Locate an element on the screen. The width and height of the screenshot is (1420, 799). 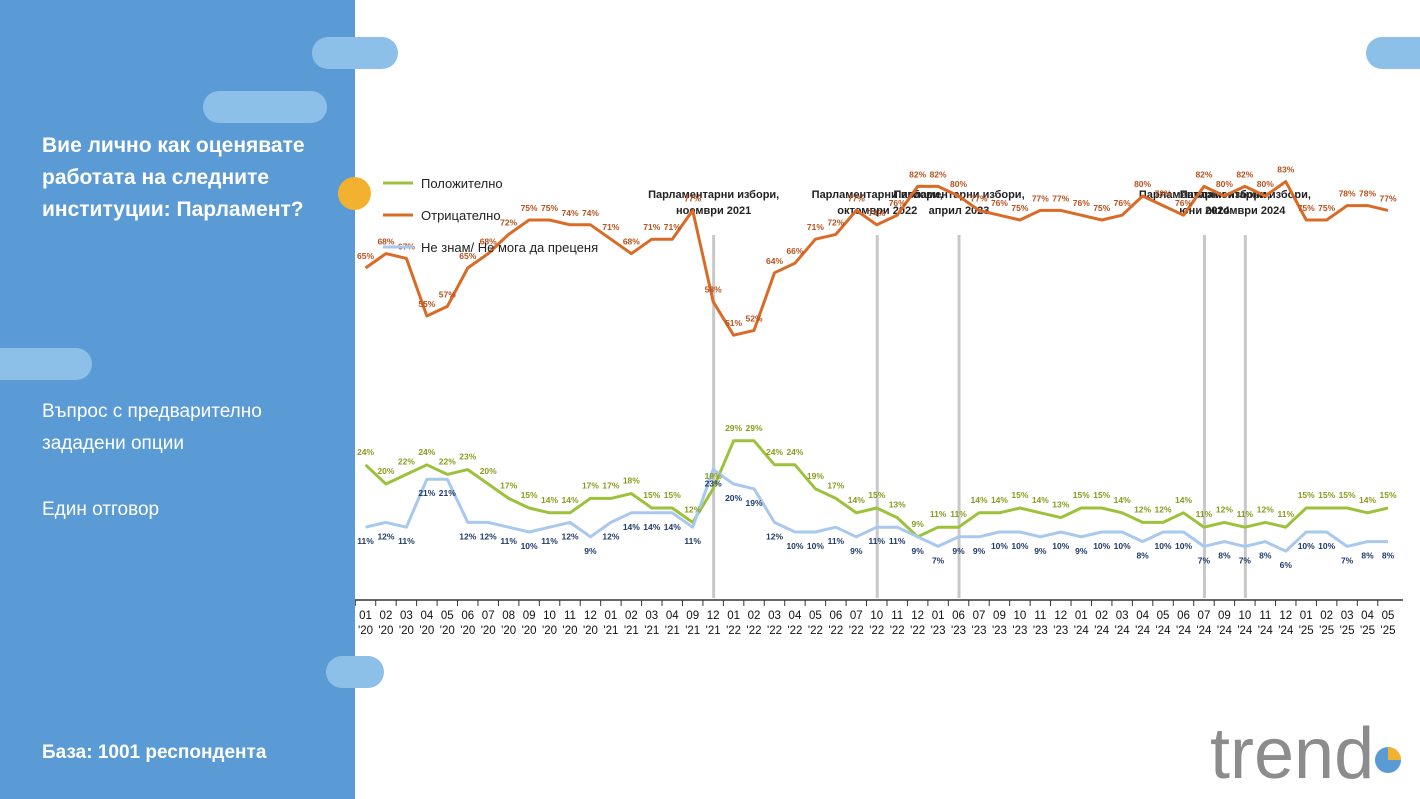
x-tick-label: 03'22 is located at coordinates (774, 623).